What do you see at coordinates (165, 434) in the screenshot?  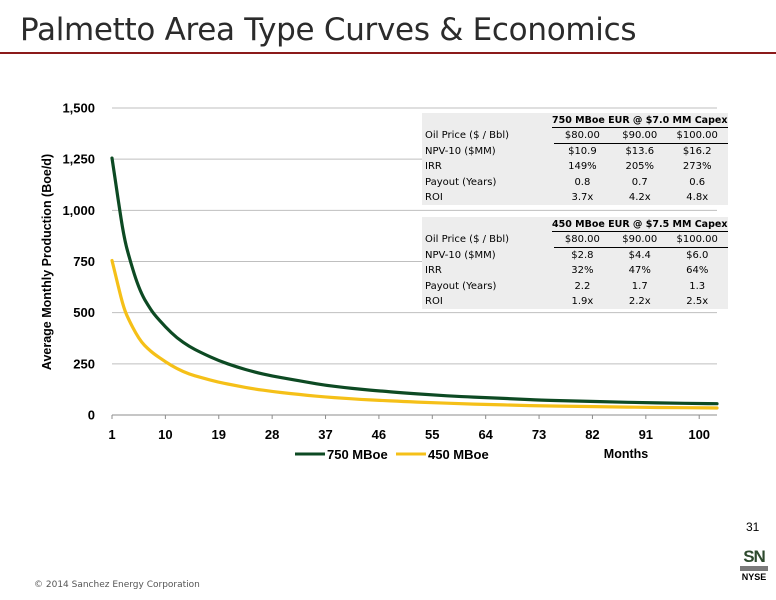 I see `x-tick-label: 10` at bounding box center [165, 434].